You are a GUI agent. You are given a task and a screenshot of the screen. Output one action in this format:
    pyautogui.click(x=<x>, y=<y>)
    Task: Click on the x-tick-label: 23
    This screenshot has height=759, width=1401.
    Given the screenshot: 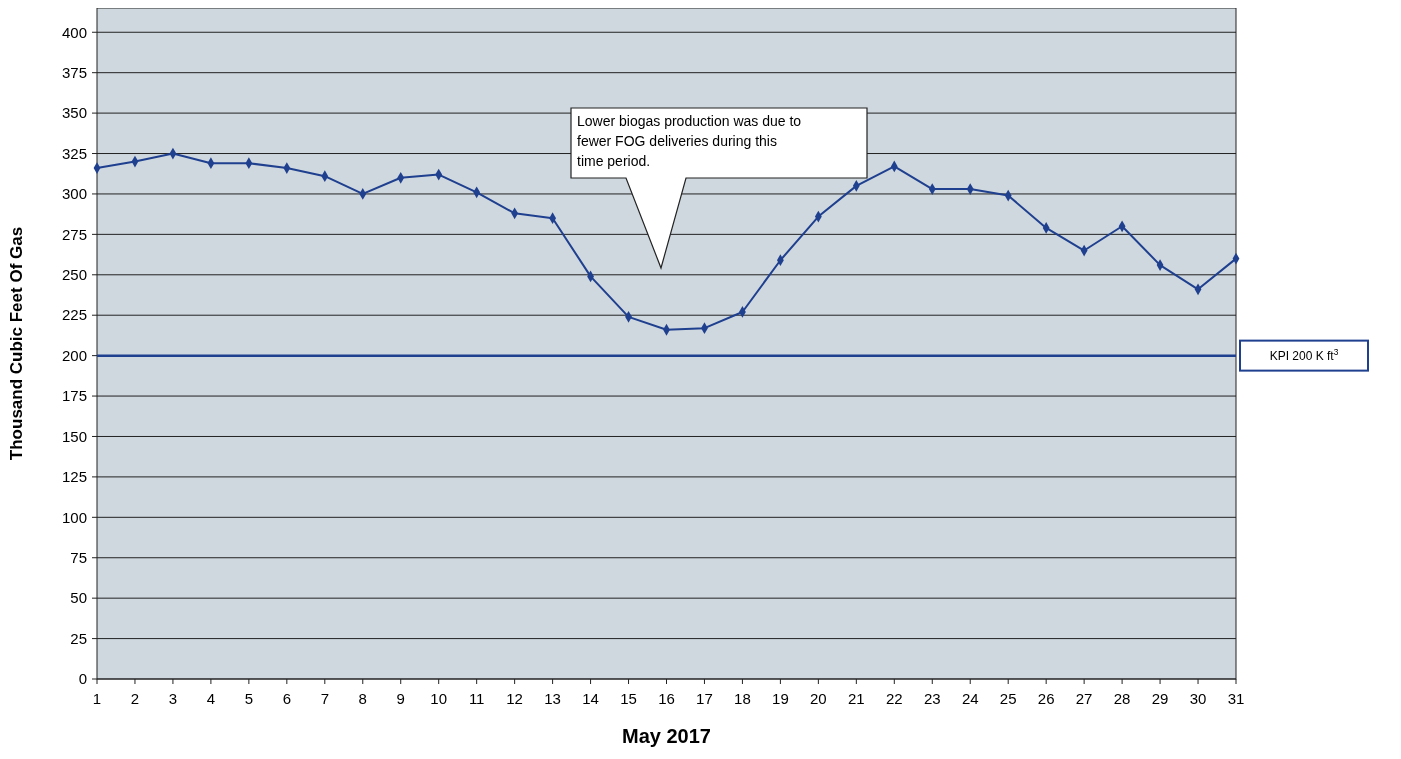 What is the action you would take?
    pyautogui.click(x=932, y=698)
    